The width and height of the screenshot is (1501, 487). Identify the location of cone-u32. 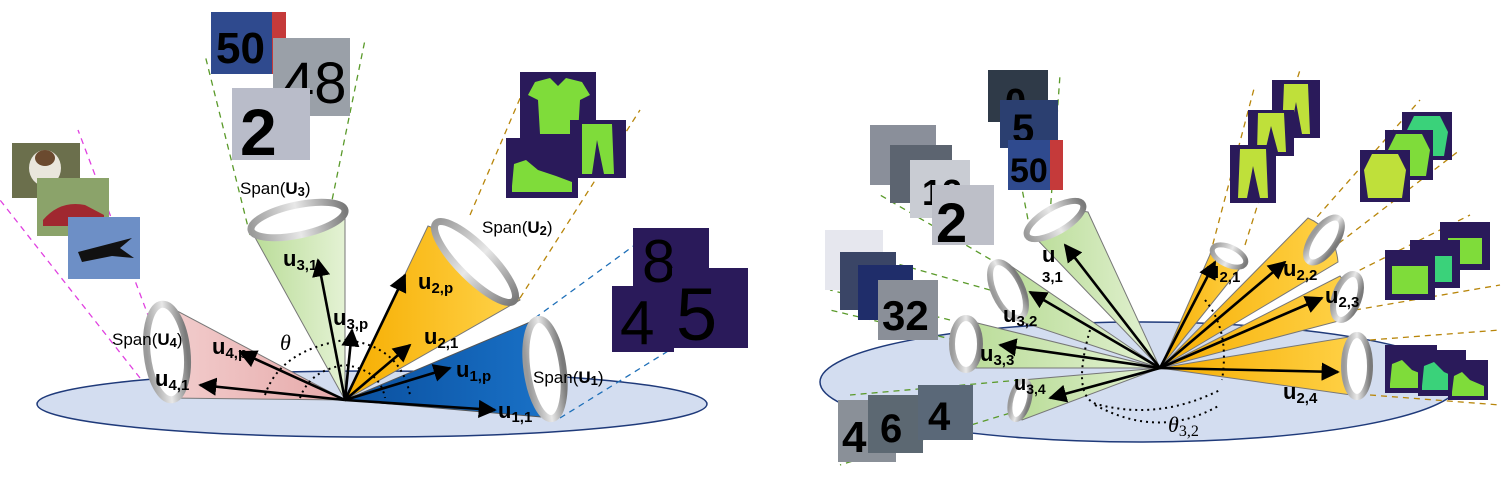
(1074, 314).